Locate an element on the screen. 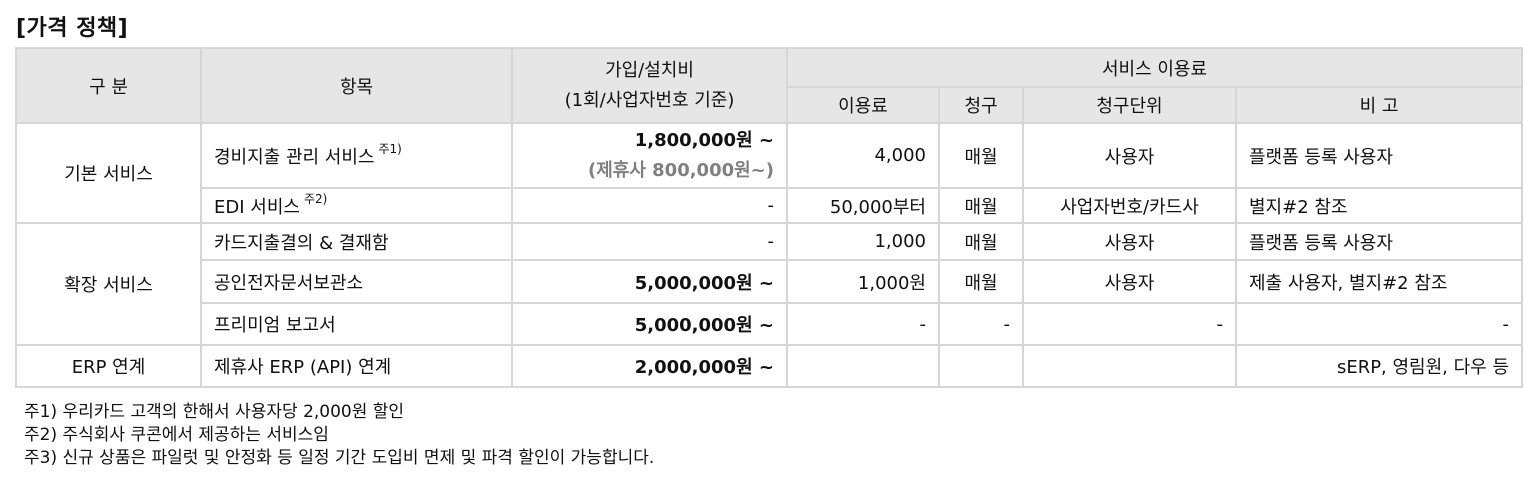 The image size is (1523, 481). header-row-sub: 이용료 청구 청구단위 비 고 is located at coordinates (769, 105).